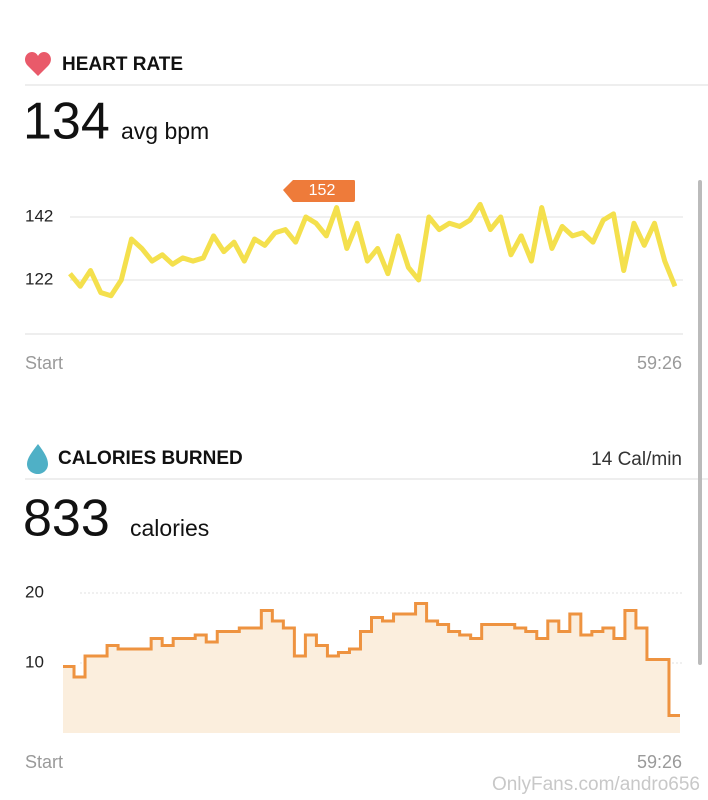  I want to click on watermark: OnlyFans.com/andro656, so click(596, 784).